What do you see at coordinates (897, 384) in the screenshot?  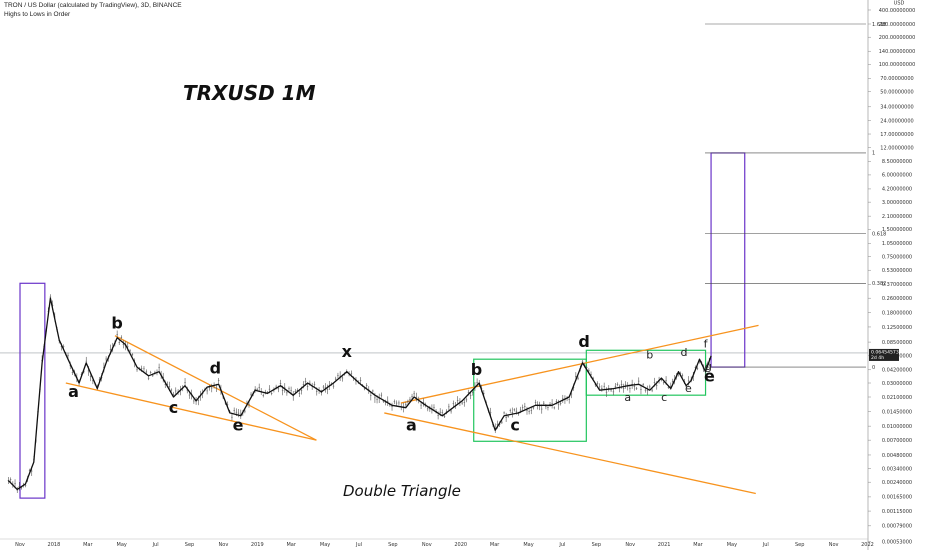 I see `y-tick-label: 0.03000000` at bounding box center [897, 384].